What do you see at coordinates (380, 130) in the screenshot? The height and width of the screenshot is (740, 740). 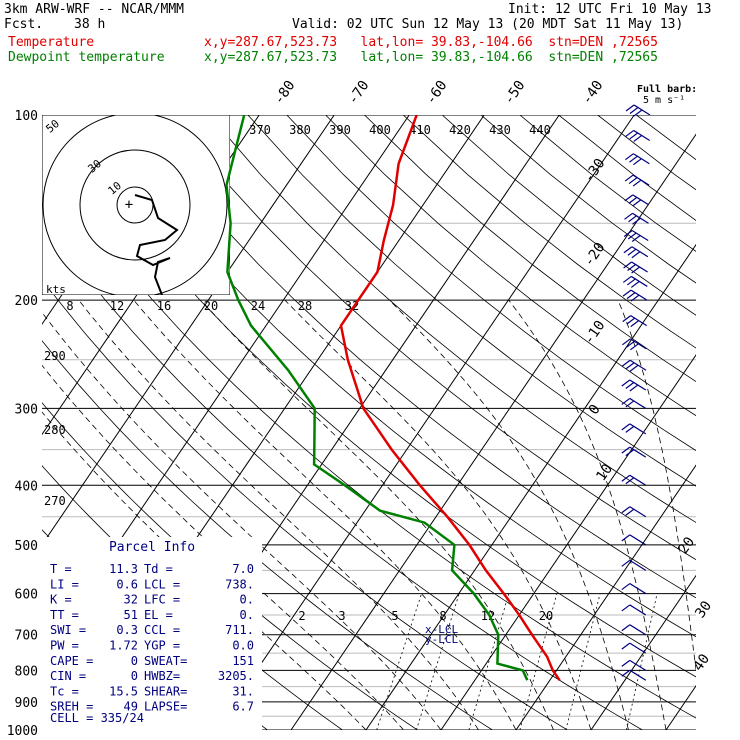 I see `theta-label: 400` at bounding box center [380, 130].